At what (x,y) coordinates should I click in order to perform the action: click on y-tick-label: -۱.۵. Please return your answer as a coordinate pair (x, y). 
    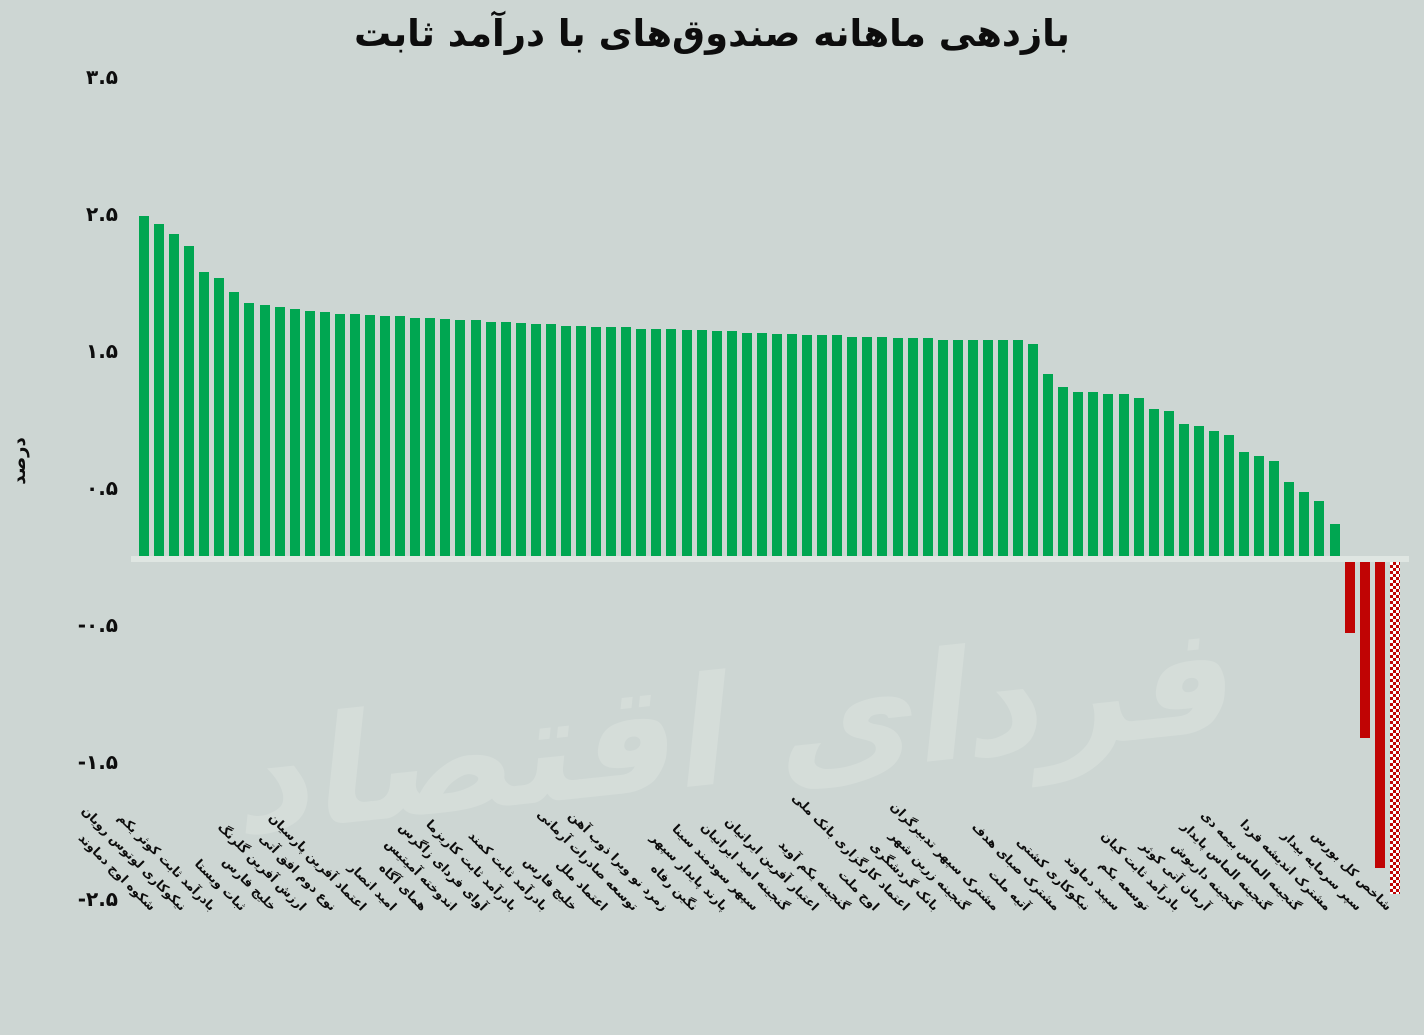
    Looking at the image, I should click on (97, 761).